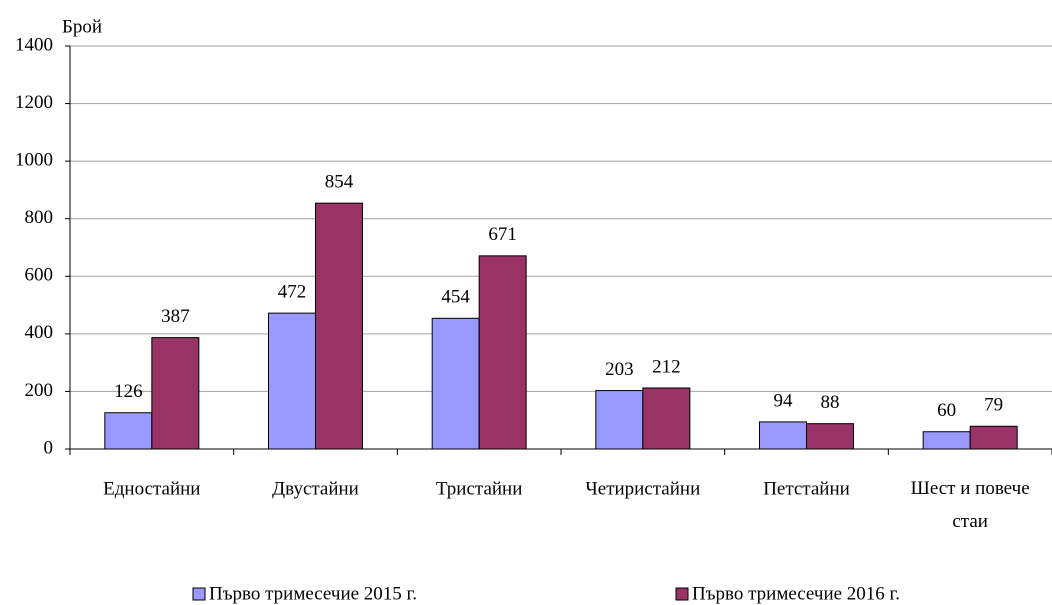  What do you see at coordinates (313, 593) in the screenshot?
I see `legend-label: Първо тримесечие 2015 г.` at bounding box center [313, 593].